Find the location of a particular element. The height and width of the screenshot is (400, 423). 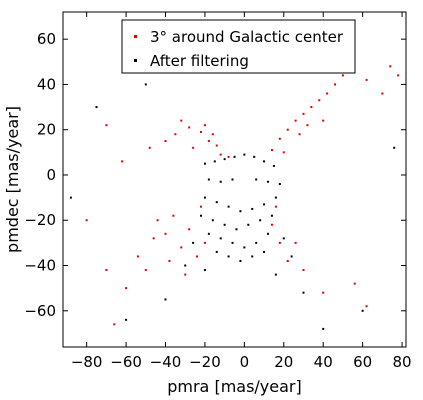

x-tick-label: 20 is located at coordinates (283, 362).